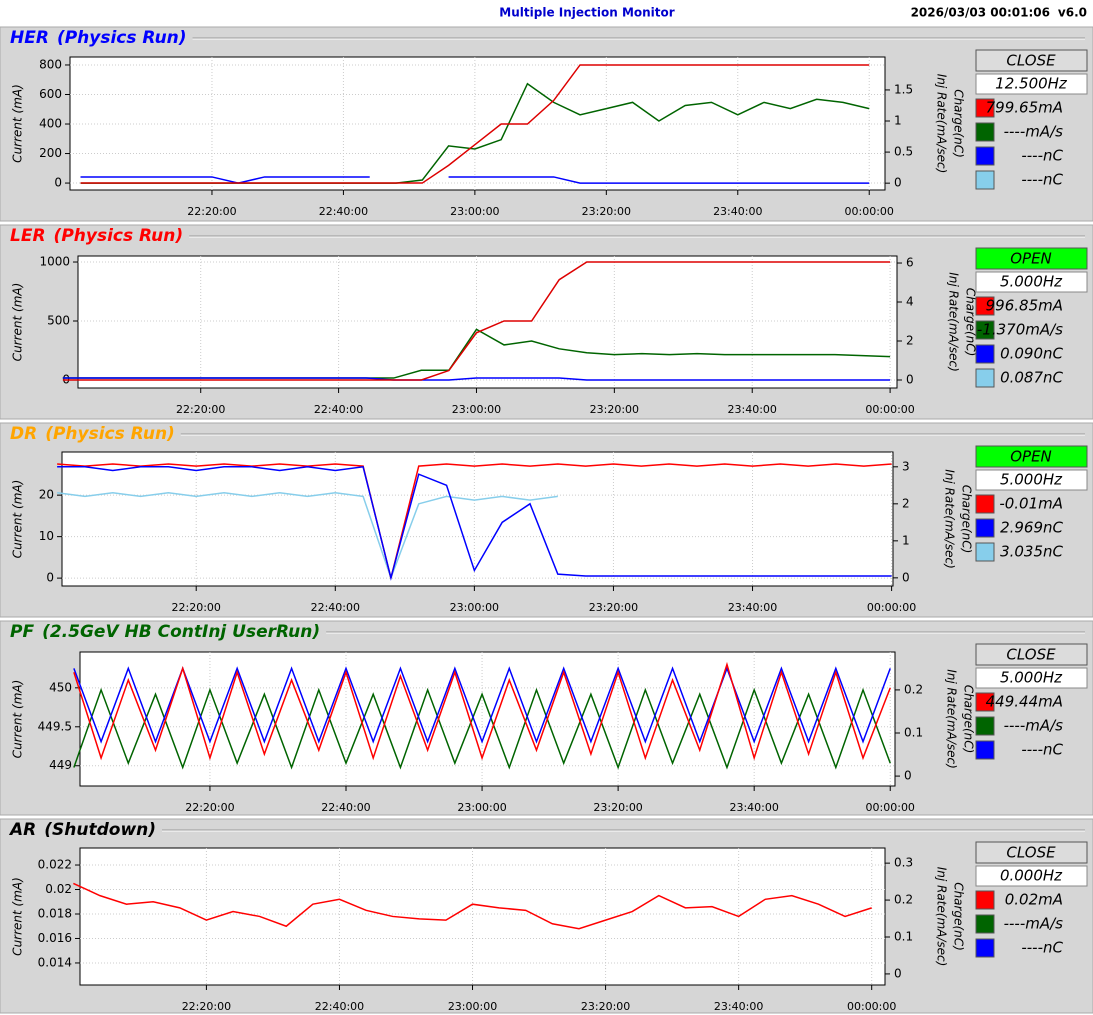 The height and width of the screenshot is (1015, 1093). I want to click on rate-value: 5.000Hz, so click(1031, 282).